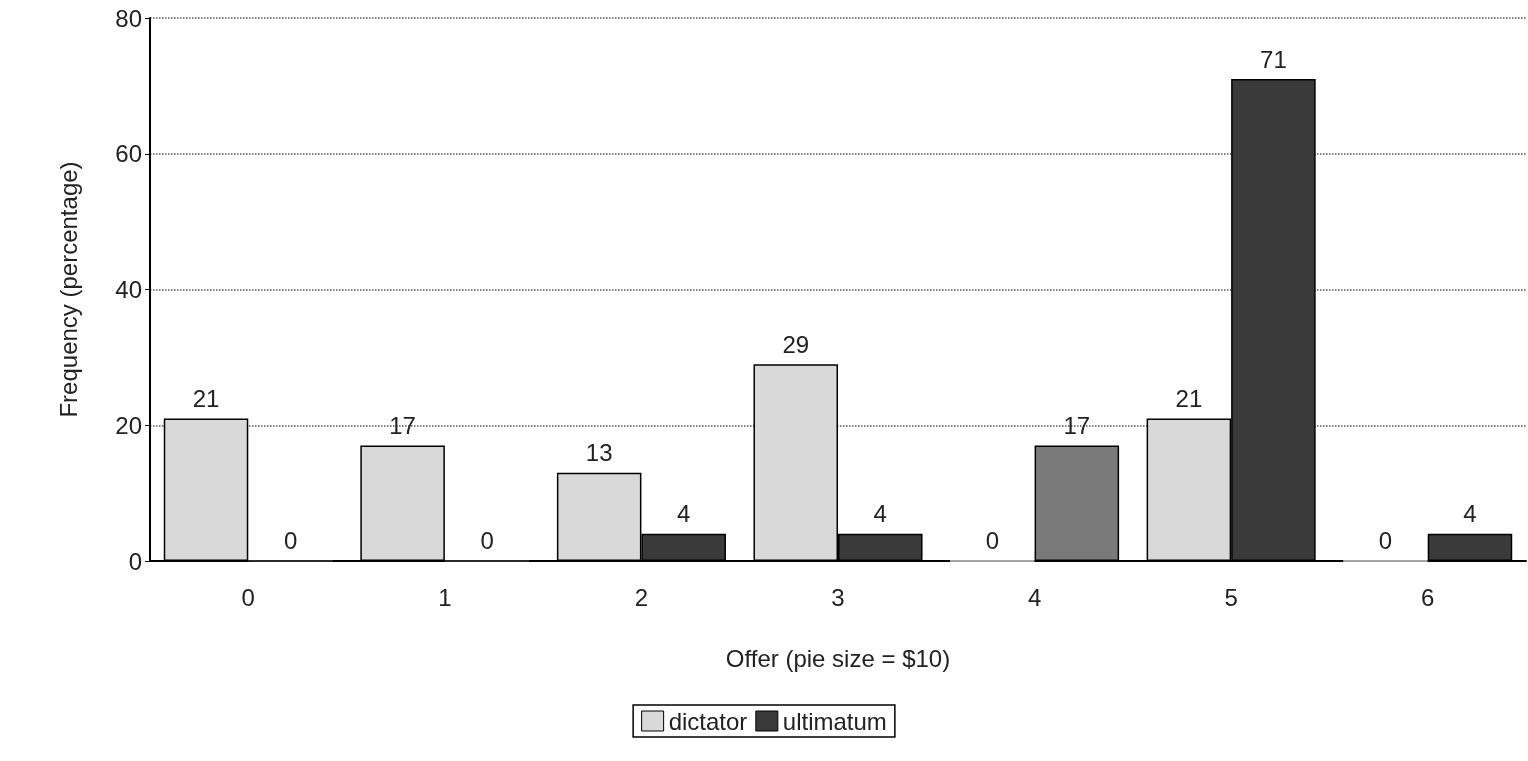 This screenshot has height=761, width=1528. What do you see at coordinates (128, 289) in the screenshot?
I see `y-tick-label: 40` at bounding box center [128, 289].